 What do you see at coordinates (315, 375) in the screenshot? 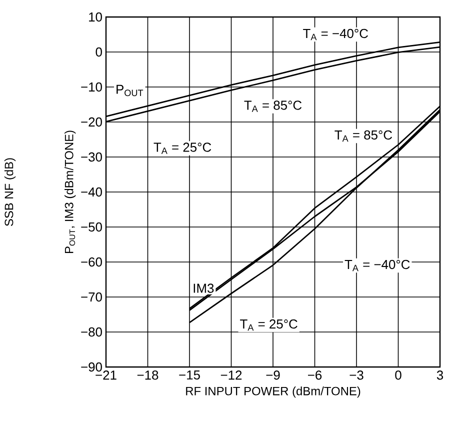
I see `x-tick-label: −6` at bounding box center [315, 375].